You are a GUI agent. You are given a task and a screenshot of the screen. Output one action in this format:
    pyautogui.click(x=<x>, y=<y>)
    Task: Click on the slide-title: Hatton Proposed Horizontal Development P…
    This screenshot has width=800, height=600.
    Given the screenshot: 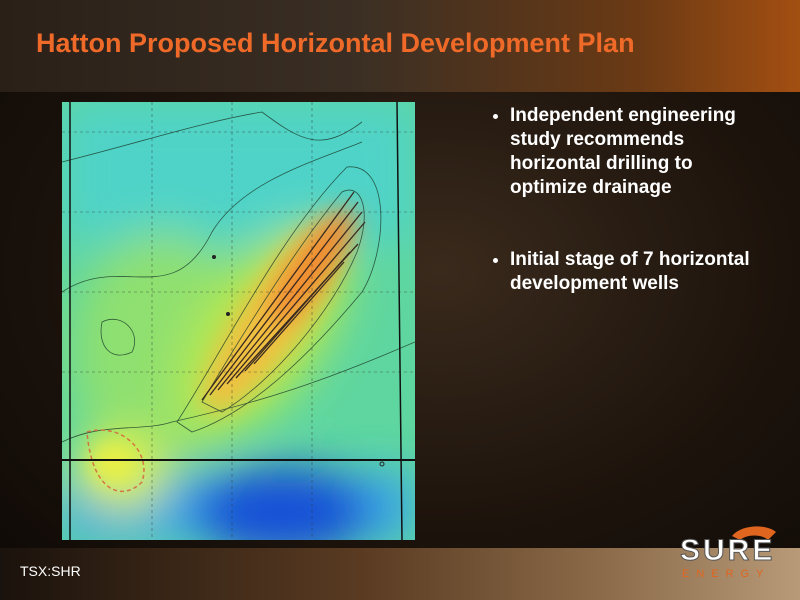 What is the action you would take?
    pyautogui.click(x=335, y=43)
    